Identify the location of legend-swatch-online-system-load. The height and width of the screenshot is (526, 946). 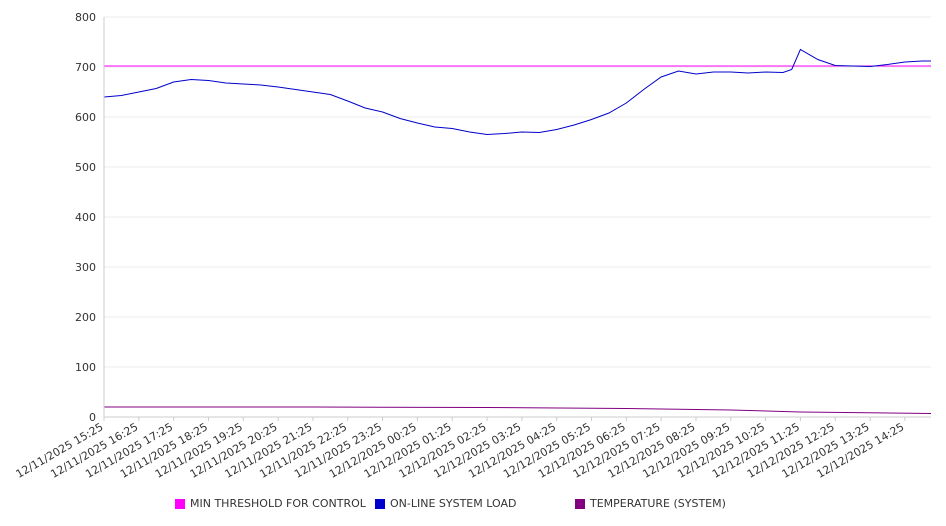
(380, 503).